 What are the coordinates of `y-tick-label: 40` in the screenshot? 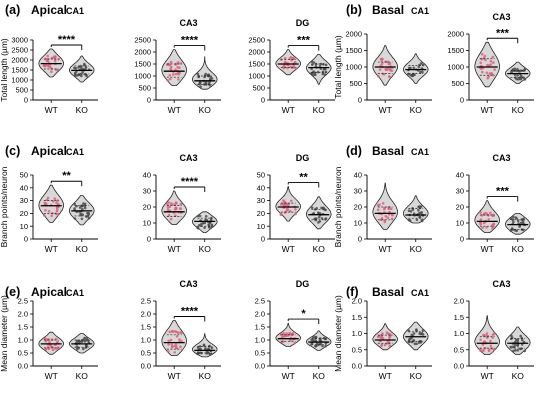 It's located at (460, 175).